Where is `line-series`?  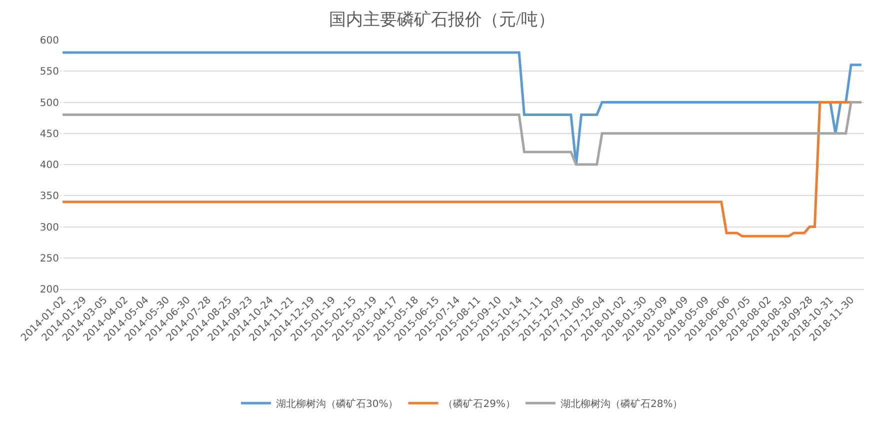
line-series is located at coordinates (462, 133).